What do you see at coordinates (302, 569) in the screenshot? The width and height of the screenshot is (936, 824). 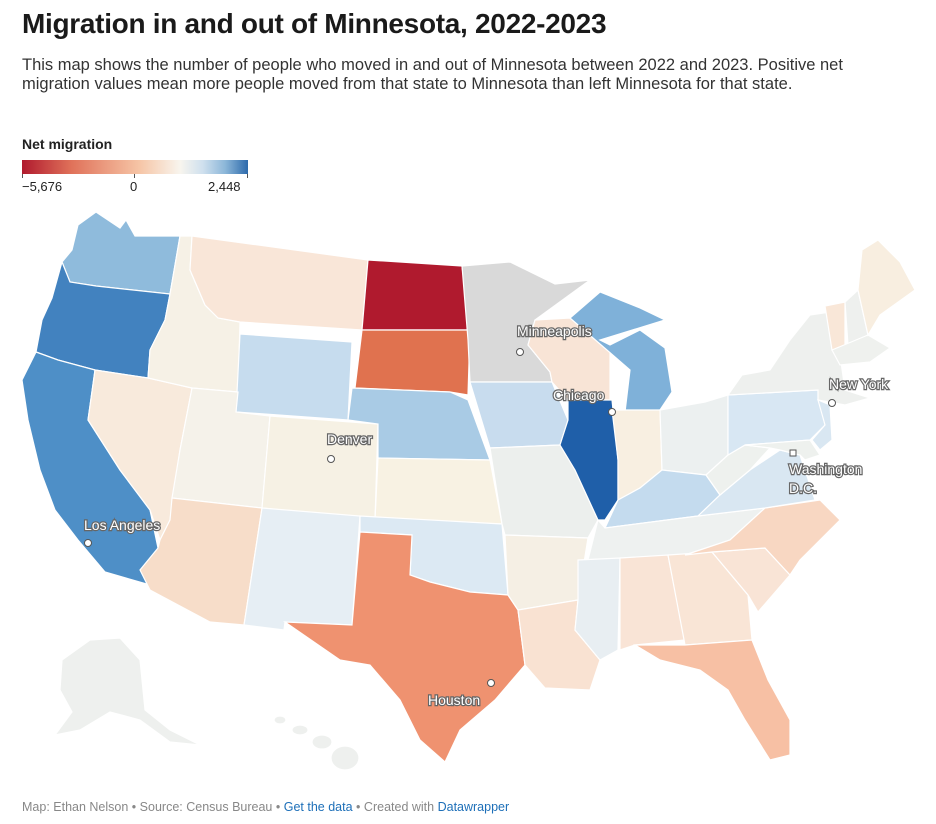 I see `state-new-mexico` at bounding box center [302, 569].